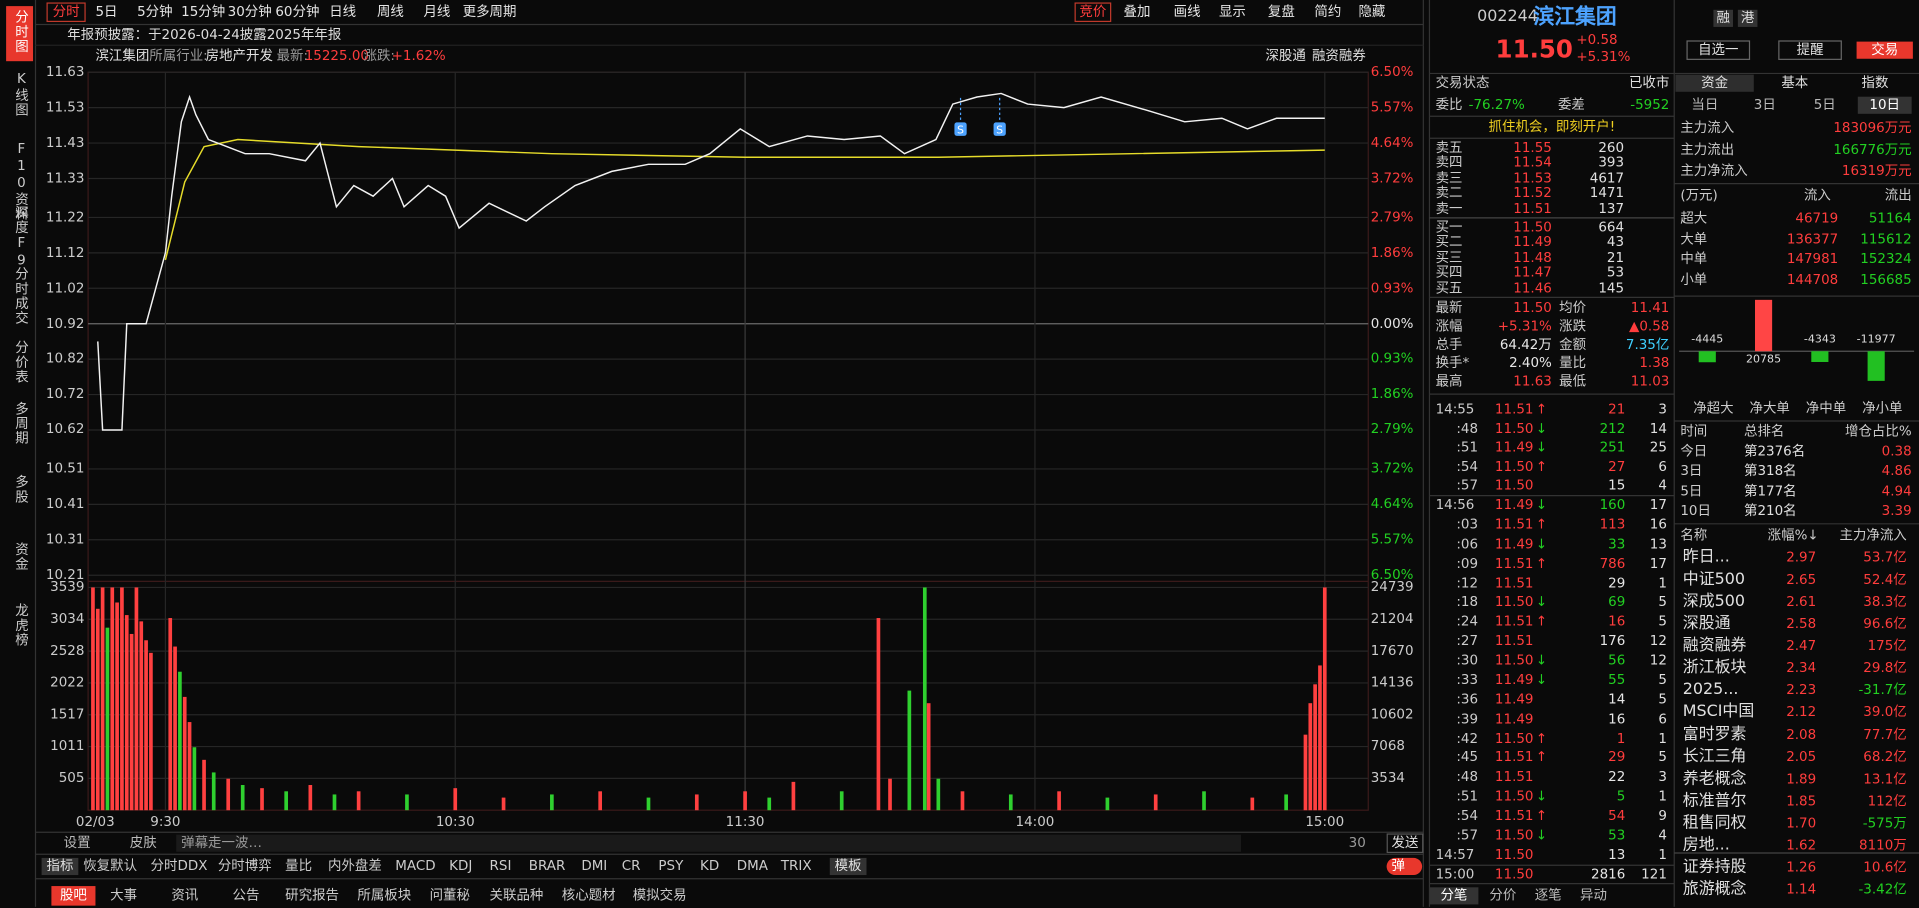  I want to click on indicator-tab: 分时博弈, so click(244, 865).